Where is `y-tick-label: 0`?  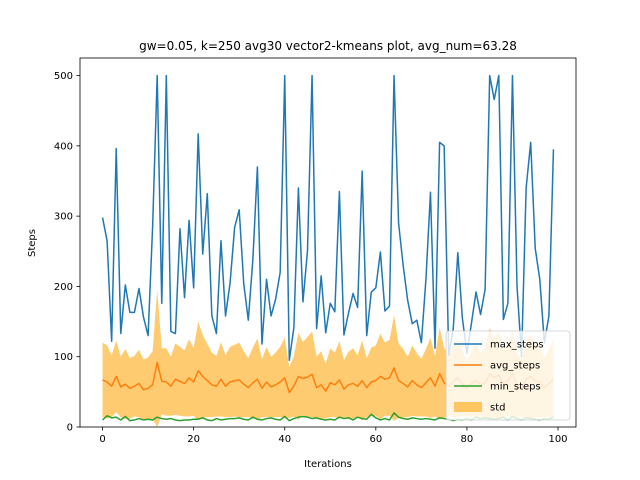 y-tick-label: 0 is located at coordinates (70, 428).